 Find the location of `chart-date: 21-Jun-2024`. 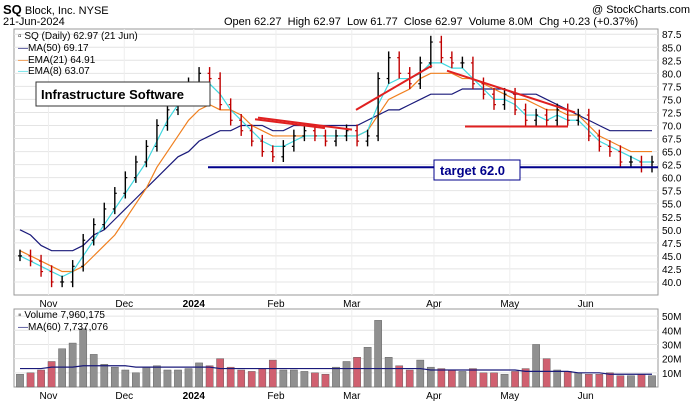

chart-date: 21-Jun-2024 is located at coordinates (34, 22).